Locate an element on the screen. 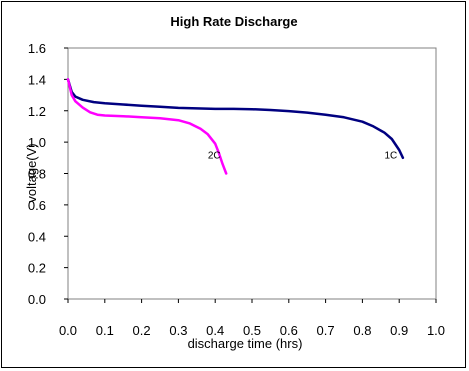  y-tick-label: 1.4 is located at coordinates (37, 79).